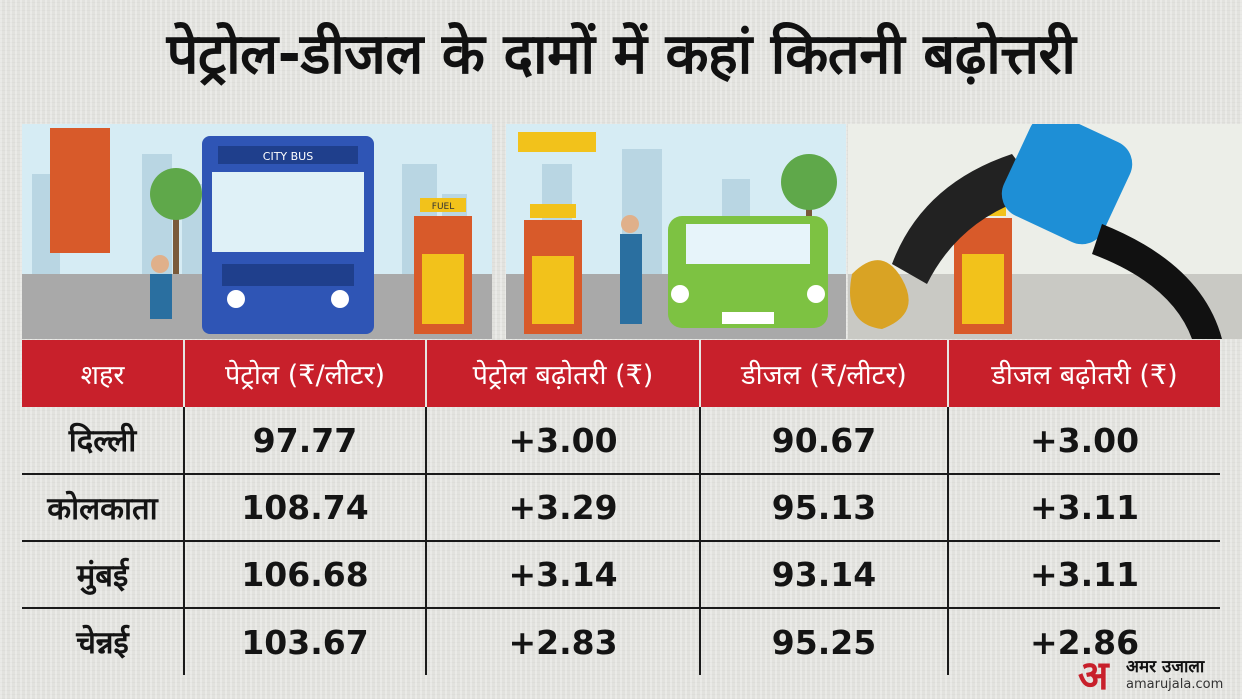 The image size is (1242, 699). What do you see at coordinates (563, 441) in the screenshot?
I see `petrol-hike-cell: +3.00` at bounding box center [563, 441].